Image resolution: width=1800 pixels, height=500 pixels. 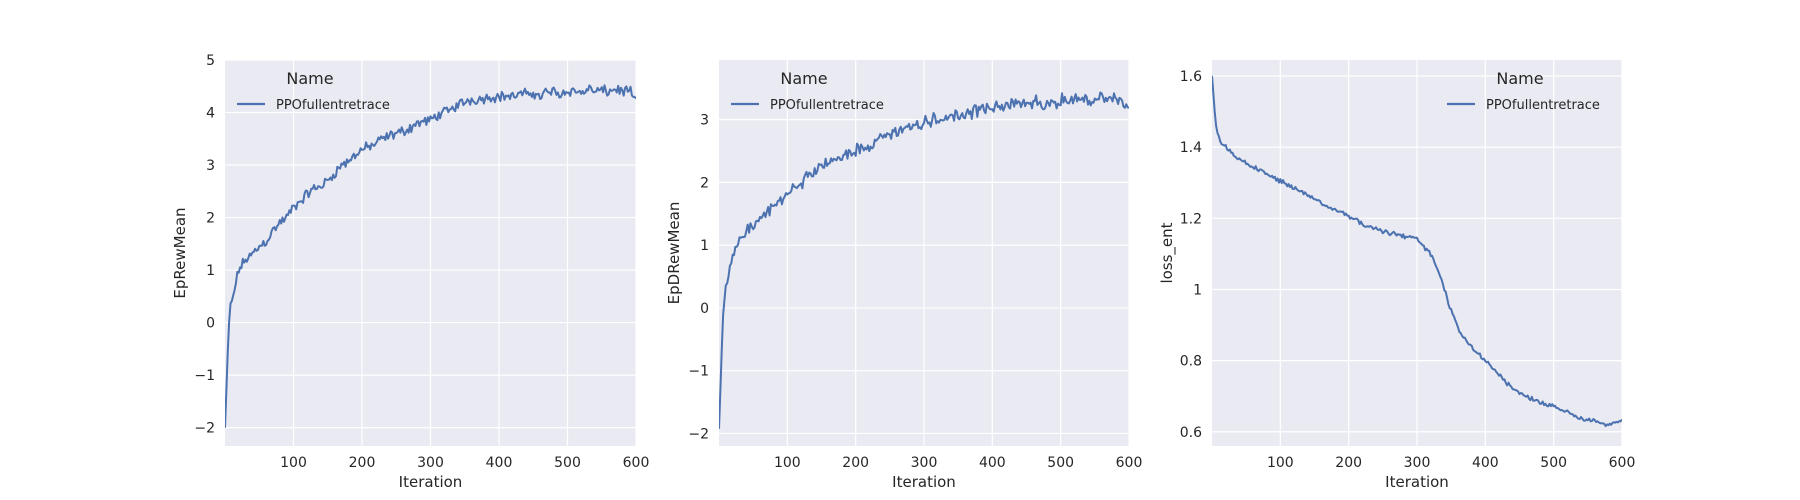 I want to click on y-tick-label: 1.6, so click(x=1191, y=77).